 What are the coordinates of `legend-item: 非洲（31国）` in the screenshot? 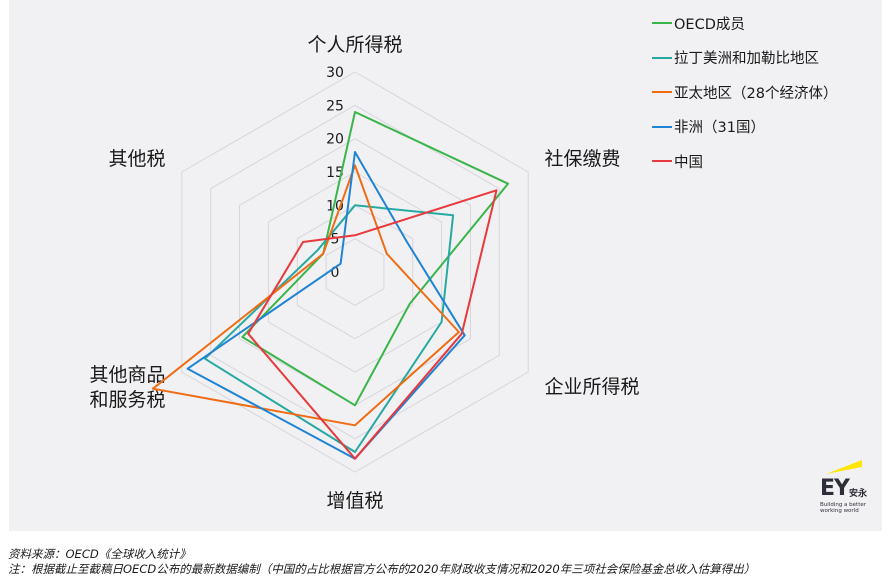 It's located at (744, 127).